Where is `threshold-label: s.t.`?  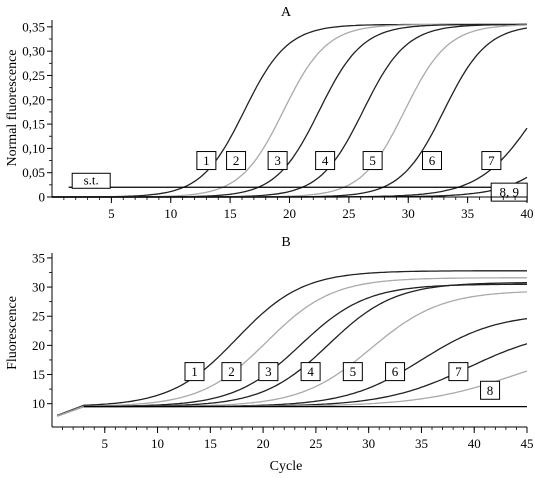 threshold-label: s.t. is located at coordinates (91, 179).